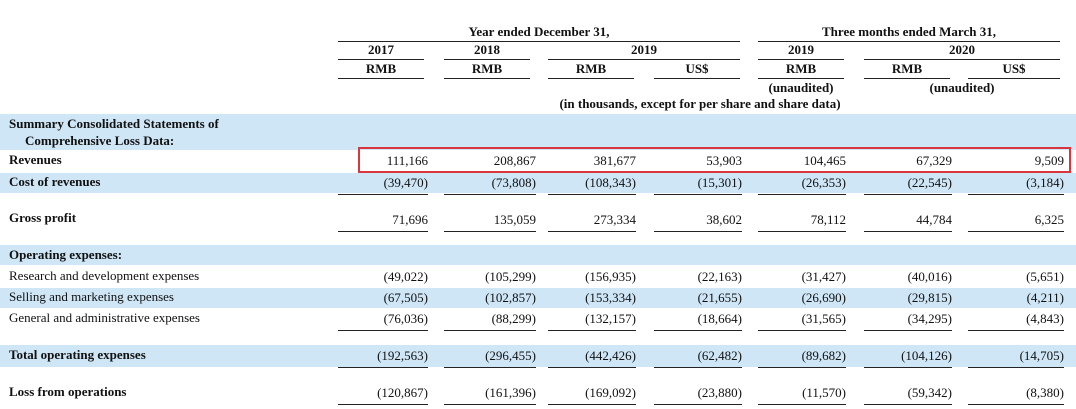 The image size is (1076, 409). What do you see at coordinates (487, 51) in the screenshot?
I see `year-2018: 2018` at bounding box center [487, 51].